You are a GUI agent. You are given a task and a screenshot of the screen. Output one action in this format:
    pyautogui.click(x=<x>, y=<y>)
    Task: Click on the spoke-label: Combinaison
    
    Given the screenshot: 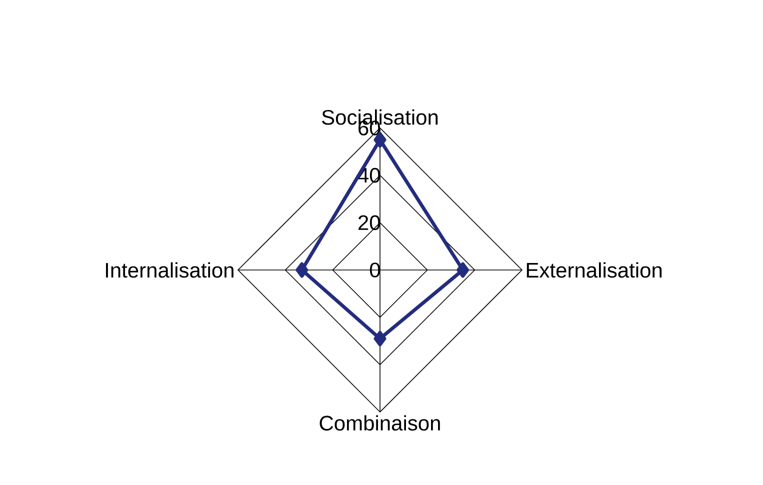 What is the action you would take?
    pyautogui.click(x=380, y=423)
    